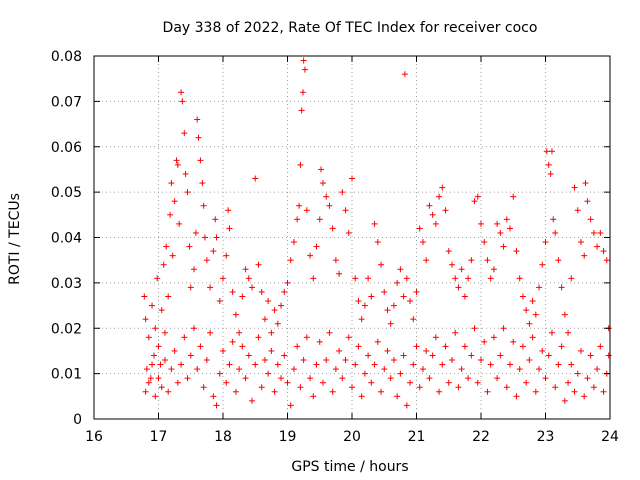  Describe the element at coordinates (288, 437) in the screenshot. I see `x-tick-label: 19` at that location.